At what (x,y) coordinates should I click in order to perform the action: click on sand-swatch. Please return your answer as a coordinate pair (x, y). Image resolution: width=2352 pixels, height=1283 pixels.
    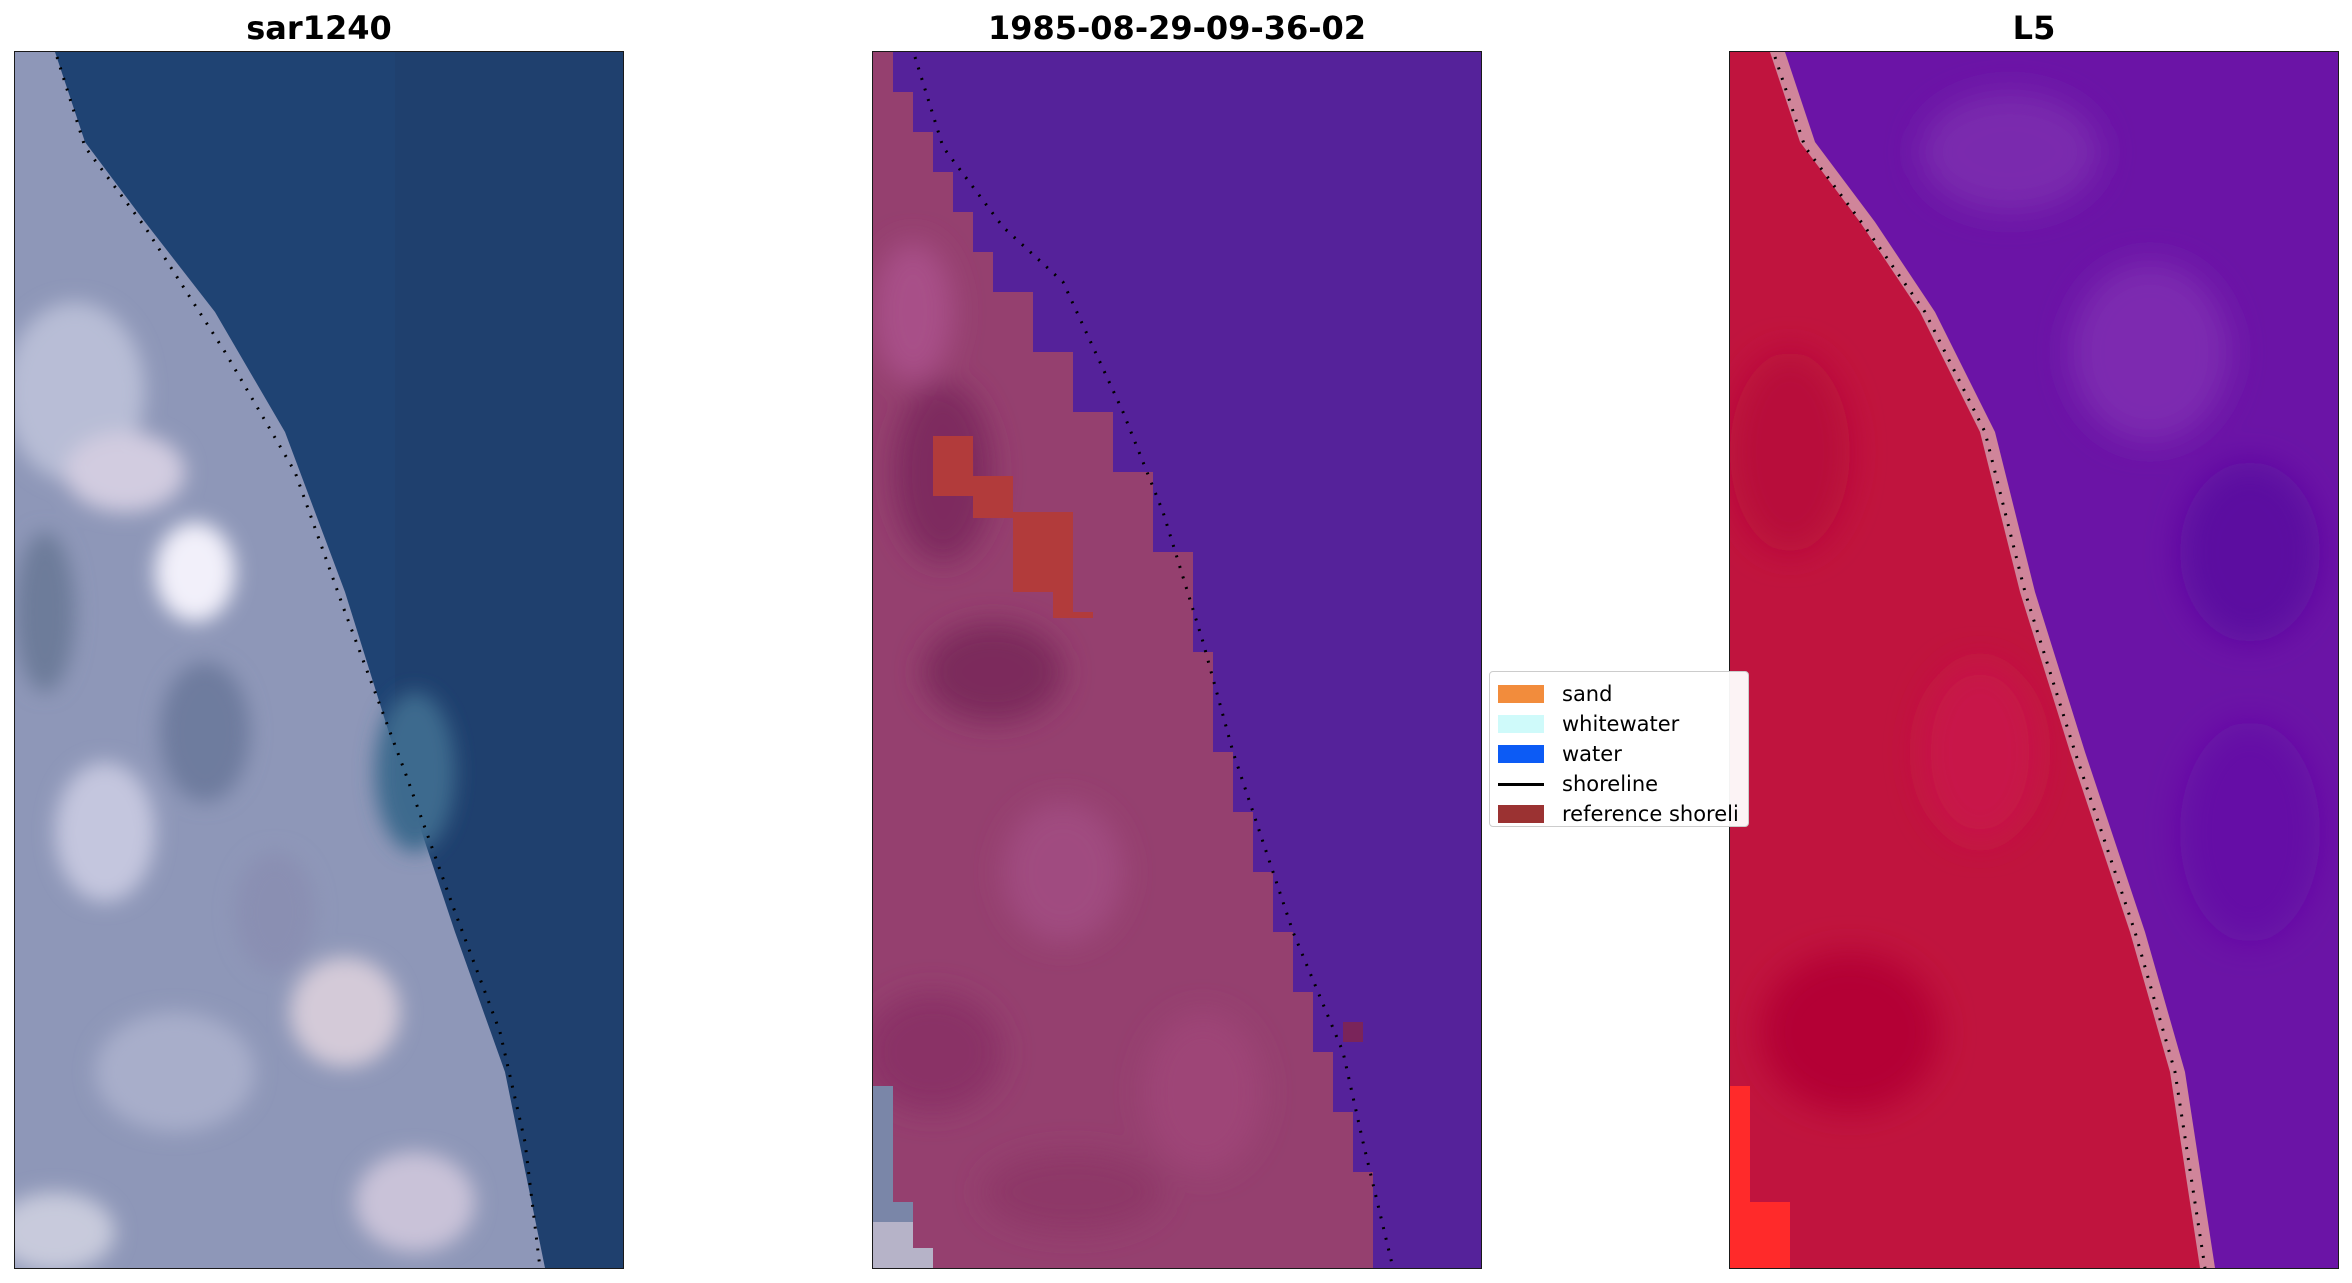
    Looking at the image, I should click on (1521, 694).